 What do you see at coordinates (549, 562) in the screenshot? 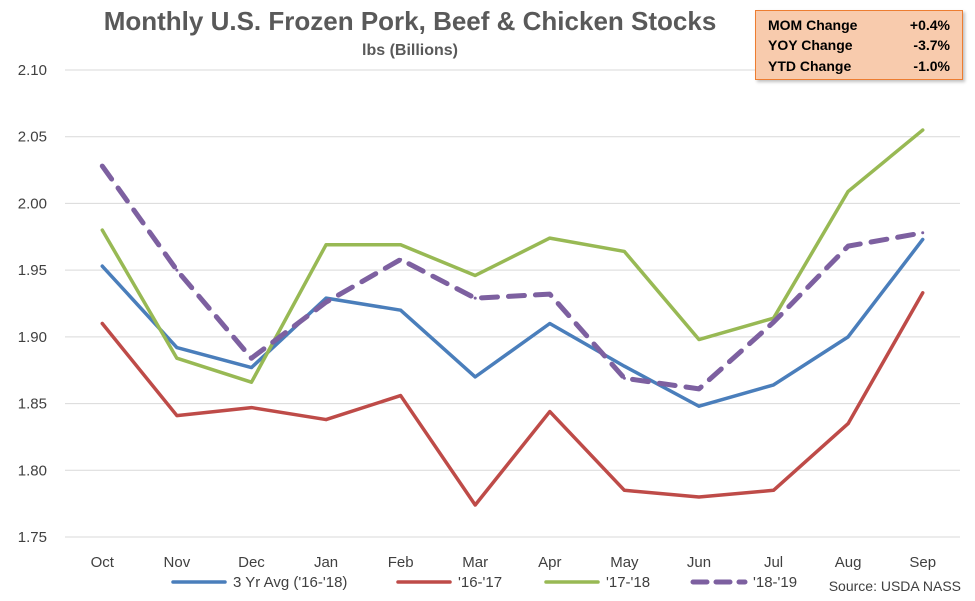
I see `x-tick-label: Apr` at bounding box center [549, 562].